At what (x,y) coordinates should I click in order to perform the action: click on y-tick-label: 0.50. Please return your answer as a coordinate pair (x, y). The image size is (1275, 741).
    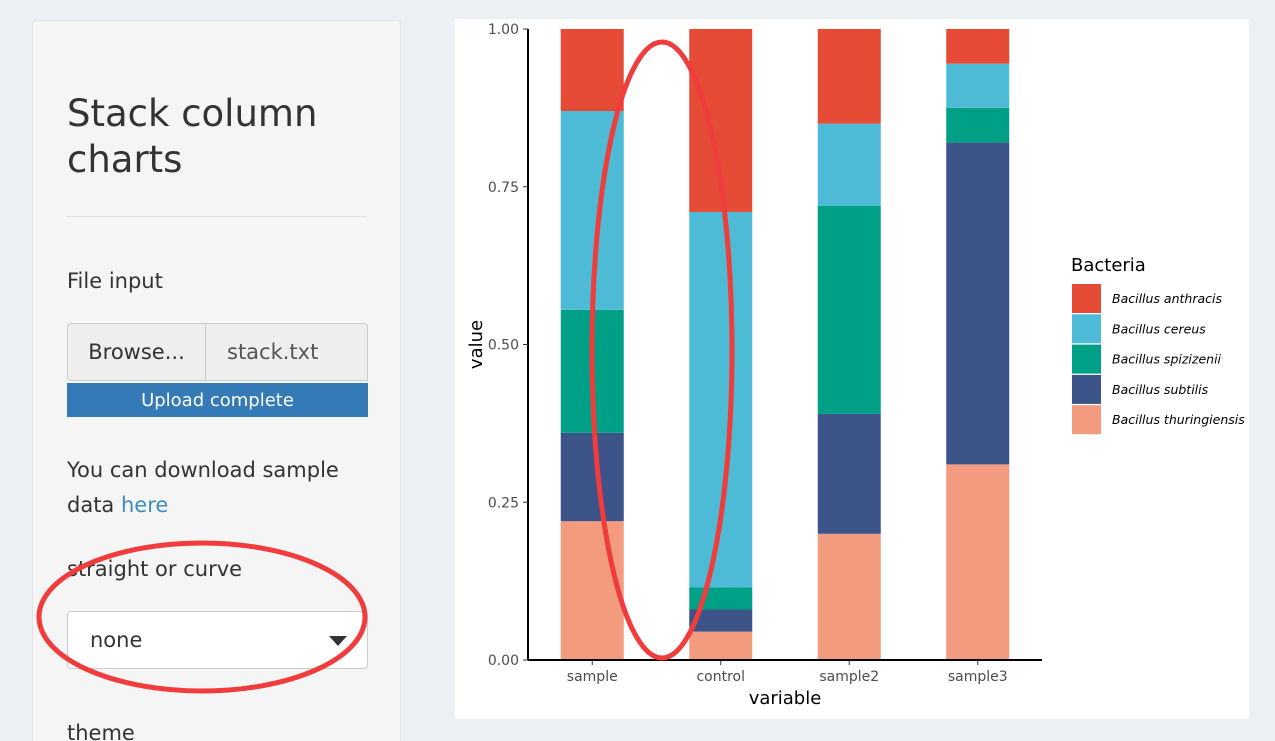
    Looking at the image, I should click on (503, 346).